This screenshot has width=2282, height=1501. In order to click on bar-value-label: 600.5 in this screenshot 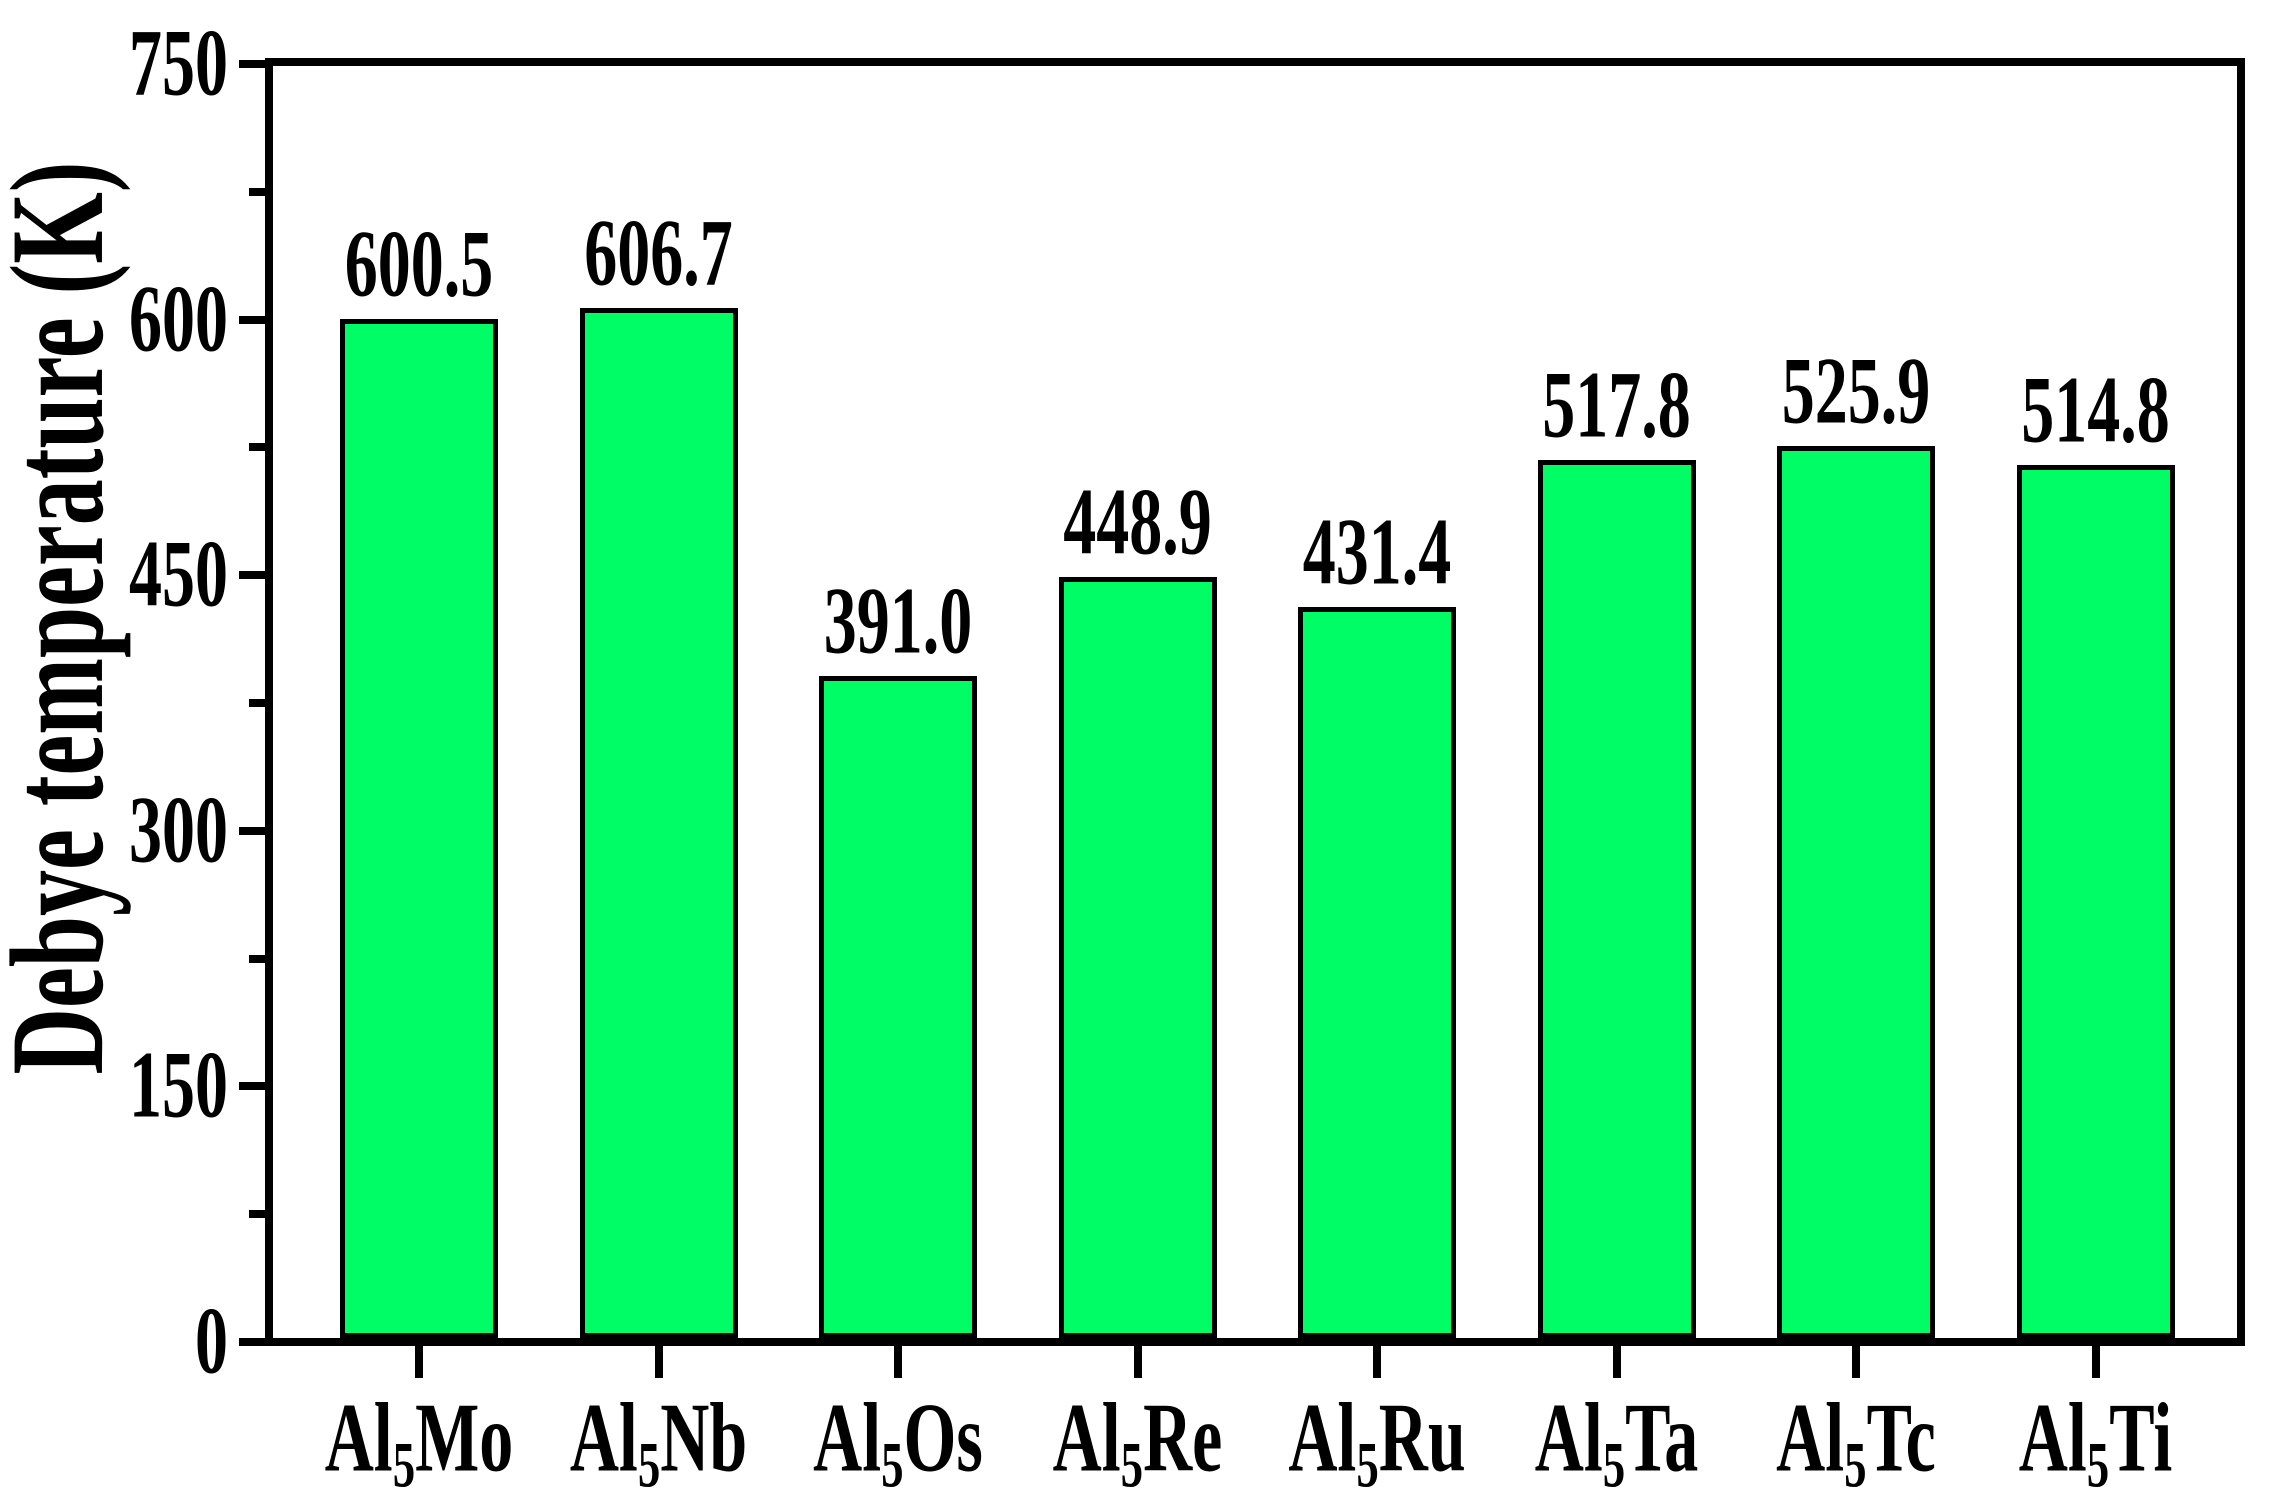, I will do `click(419, 264)`.